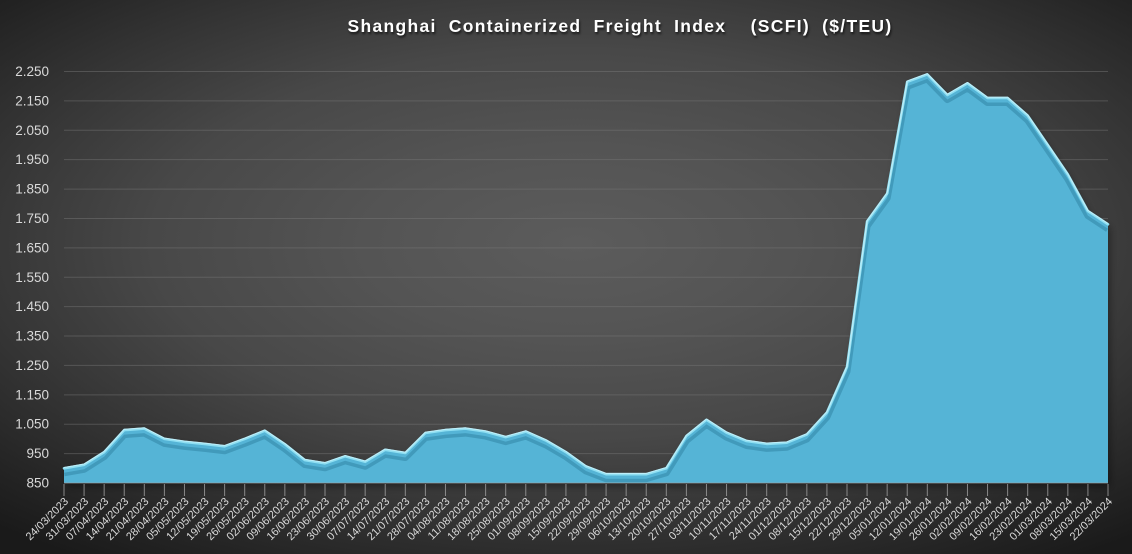  I want to click on y-axis-tick-label: 1.250, so click(32, 365).